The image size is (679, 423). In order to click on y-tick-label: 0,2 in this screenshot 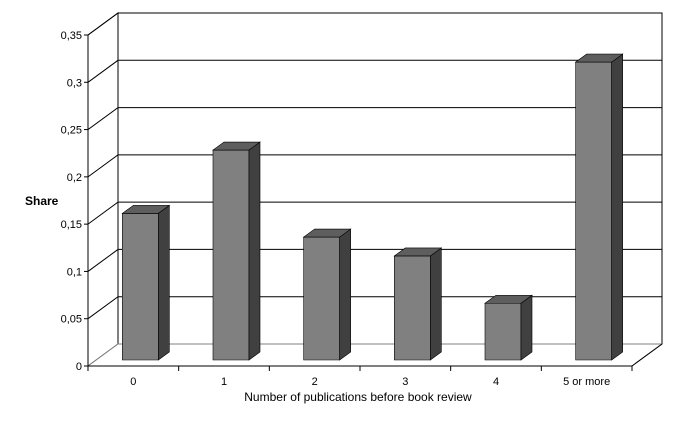, I will do `click(74, 178)`.